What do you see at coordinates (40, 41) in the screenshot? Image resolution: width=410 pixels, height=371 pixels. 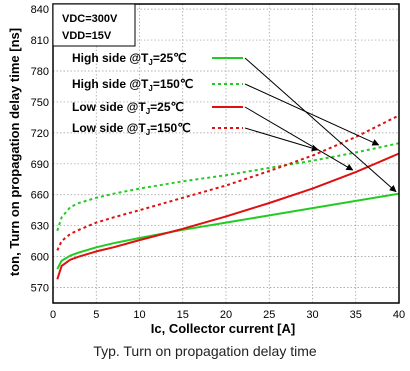 I see `y-tick-label-8: 810` at bounding box center [40, 41].